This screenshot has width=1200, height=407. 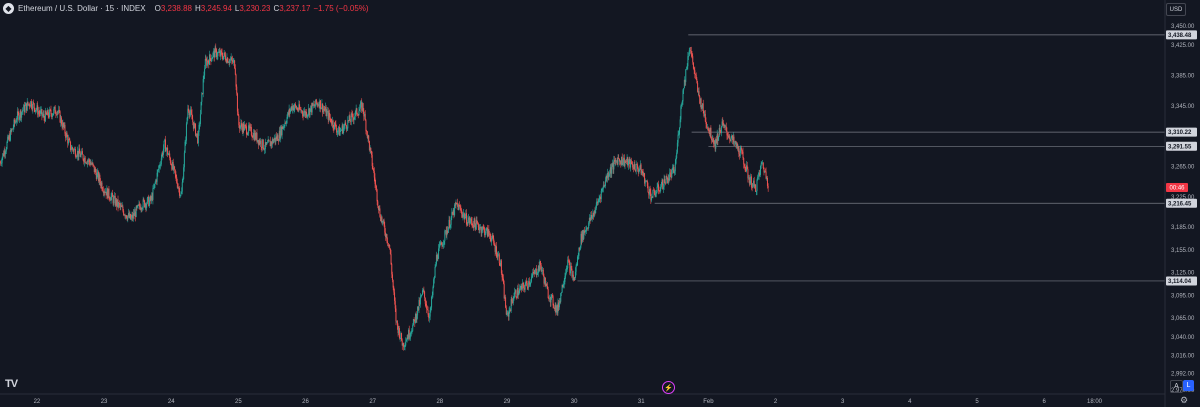 What do you see at coordinates (295, 8) in the screenshot?
I see `close-value: 3,237.17` at bounding box center [295, 8].